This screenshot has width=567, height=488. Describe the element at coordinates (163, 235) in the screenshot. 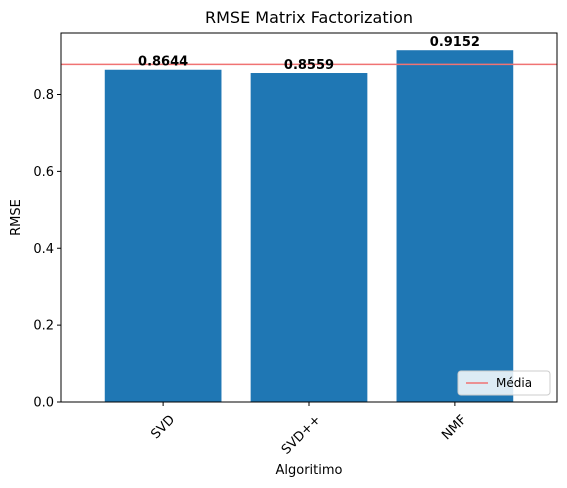

I see `bar-svd` at that location.